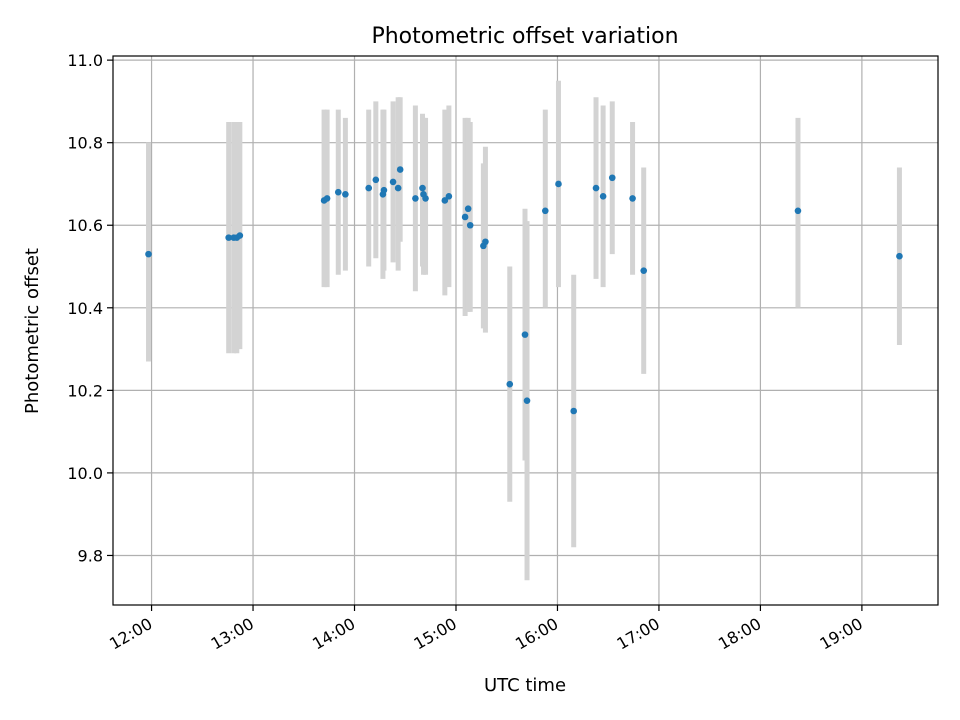  Describe the element at coordinates (638, 634) in the screenshot. I see `x-tick-label: 17:00` at that location.